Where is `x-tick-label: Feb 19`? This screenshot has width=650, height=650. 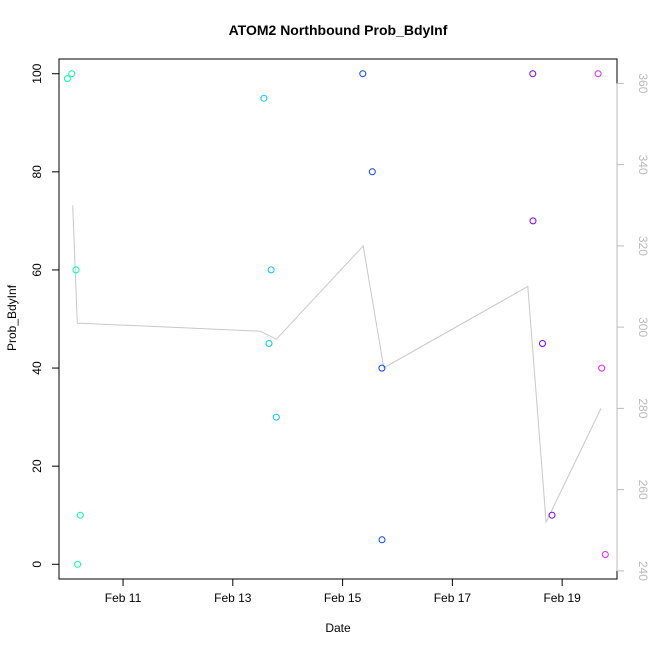 x-tick-label: Feb 19 is located at coordinates (562, 598).